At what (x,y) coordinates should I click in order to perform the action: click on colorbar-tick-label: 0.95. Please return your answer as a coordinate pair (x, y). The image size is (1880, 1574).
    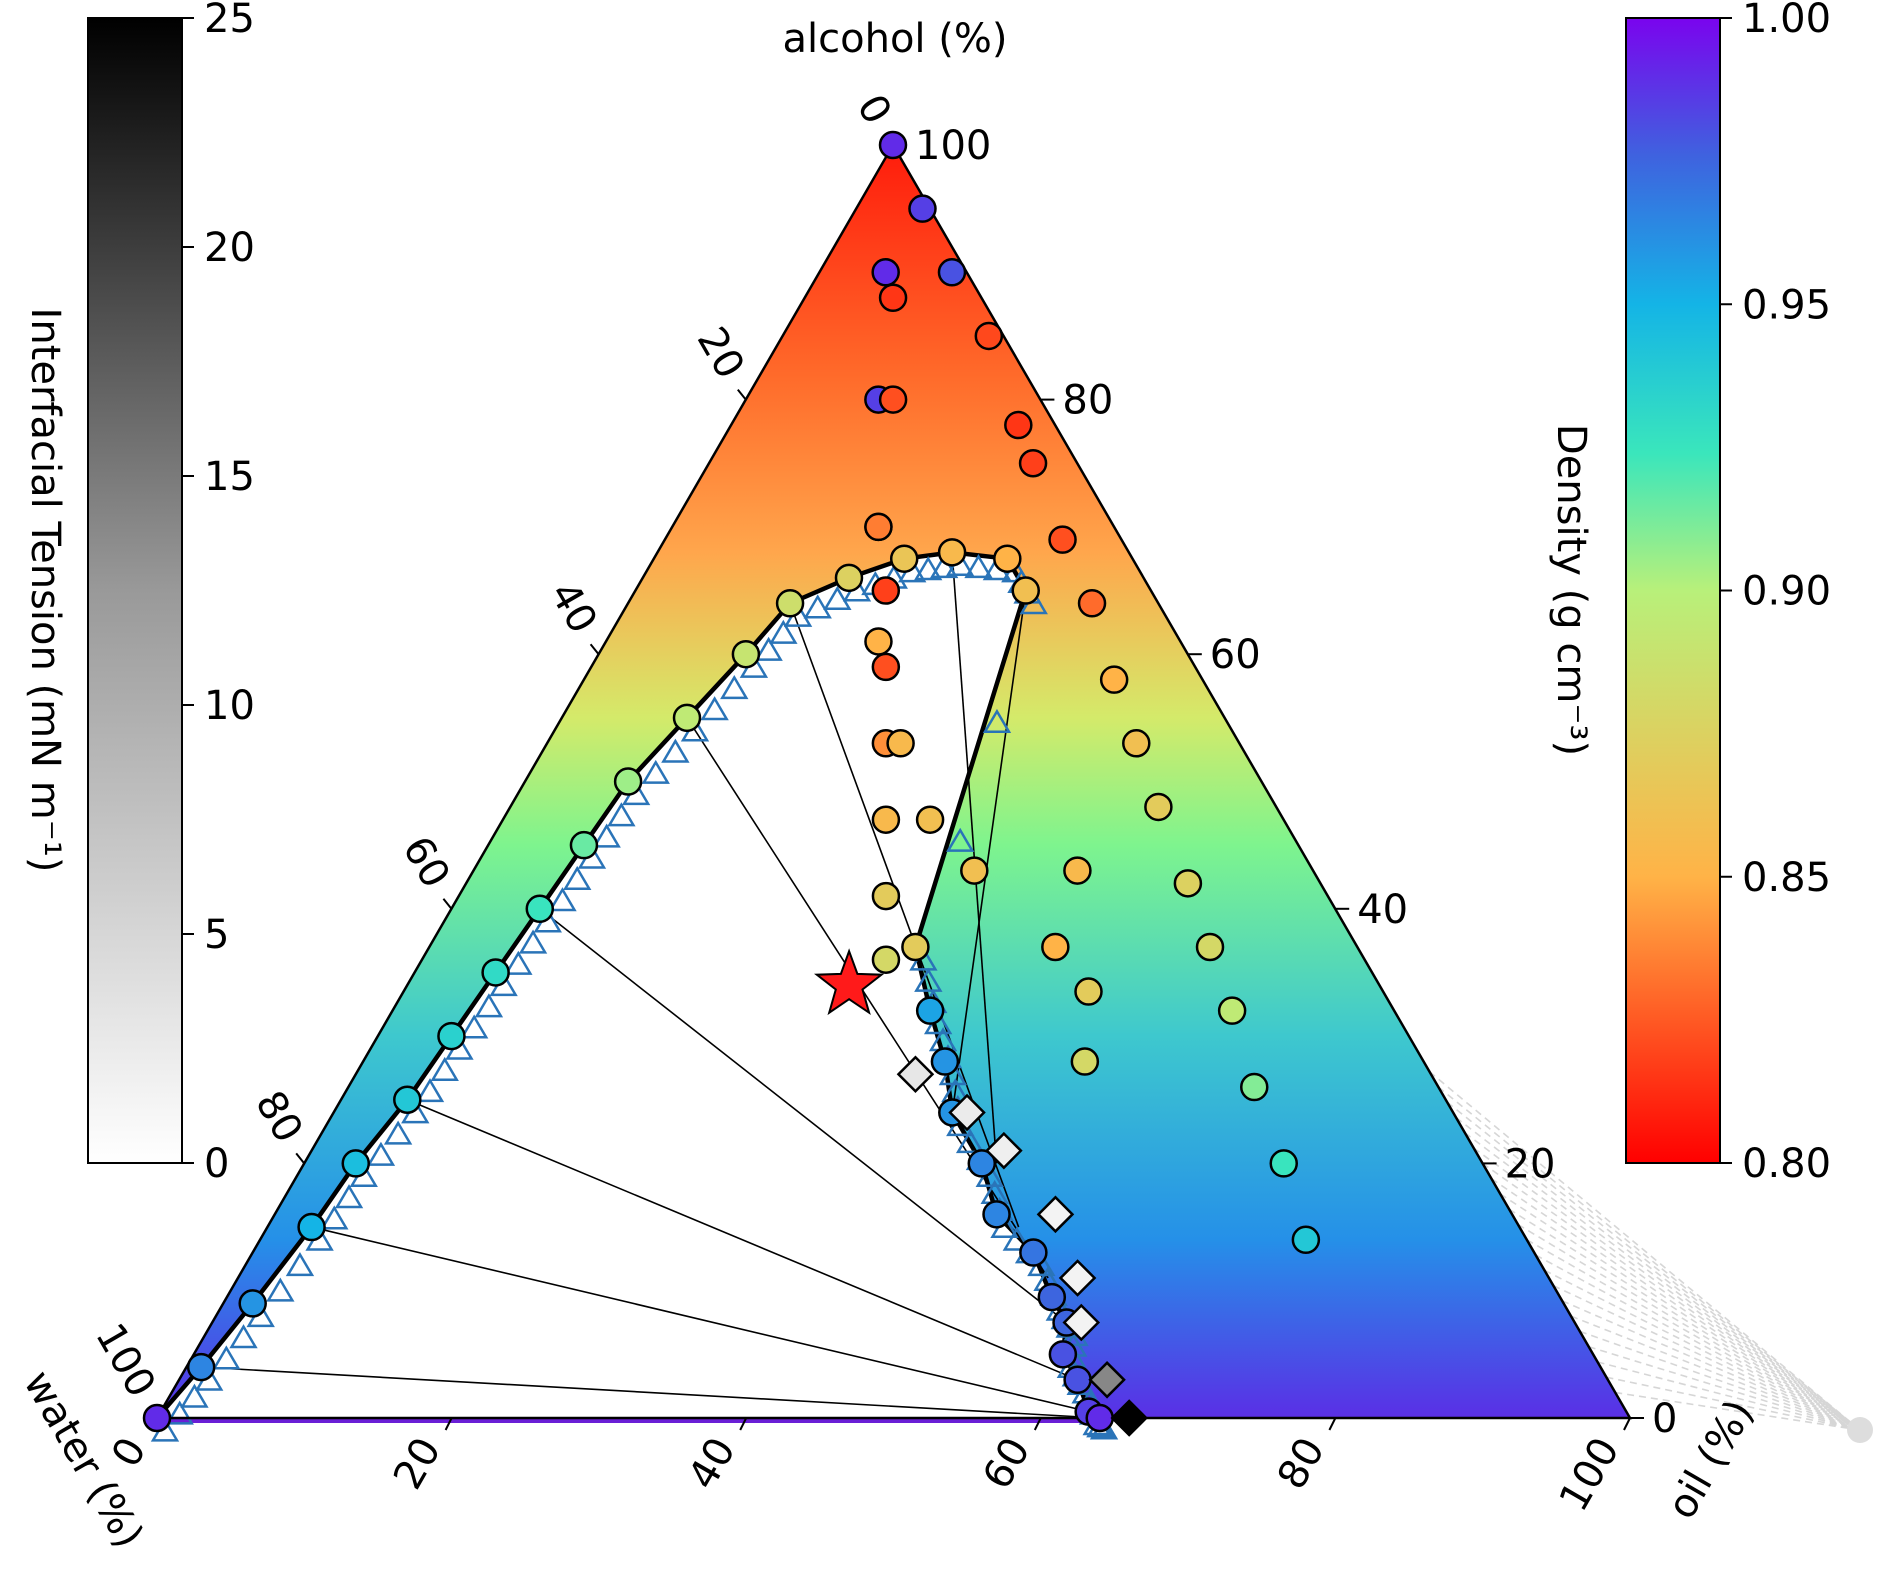
    Looking at the image, I should click on (1786, 305).